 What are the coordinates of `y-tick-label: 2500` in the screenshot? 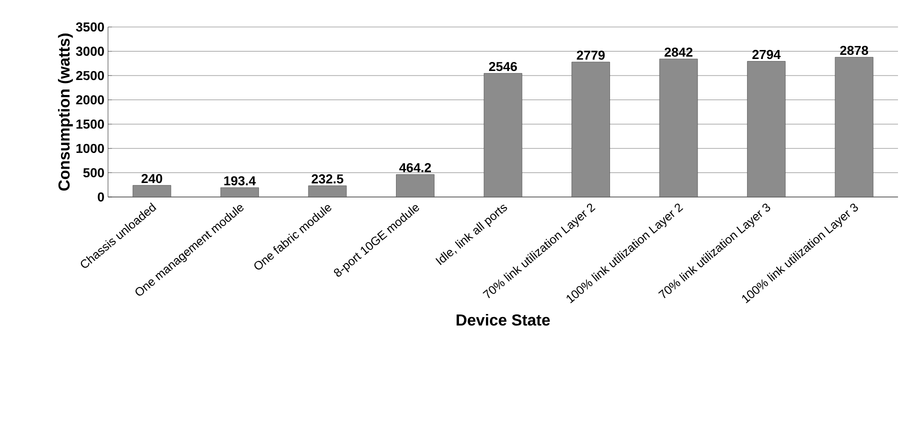 It's located at (90, 75).